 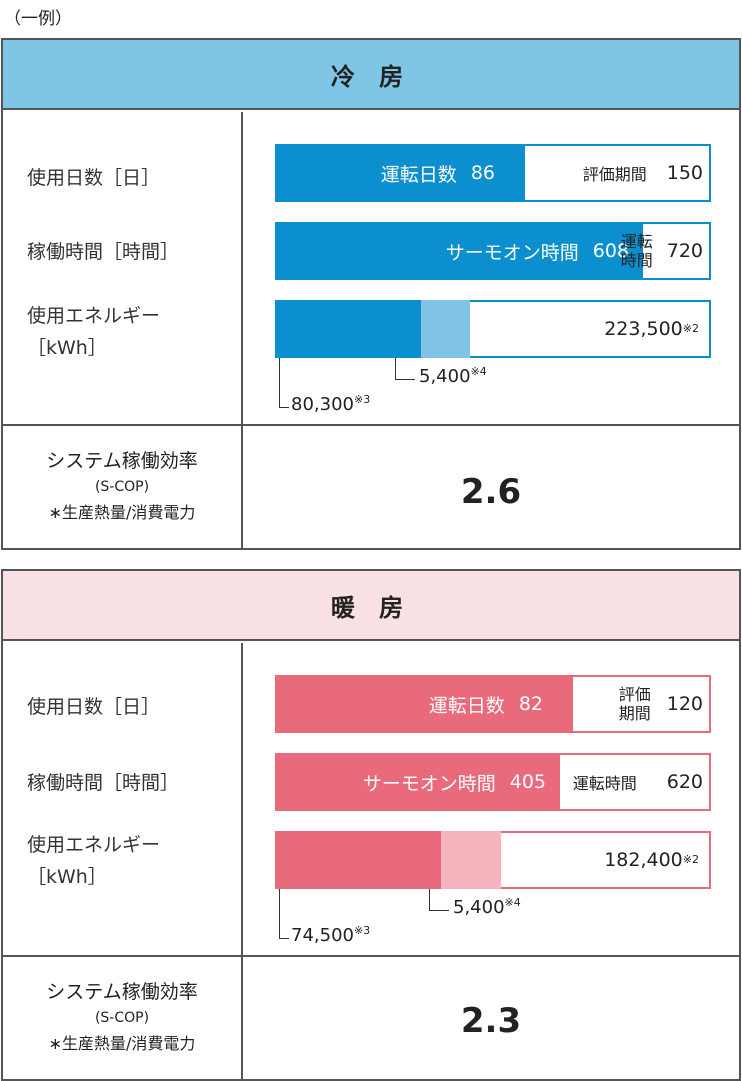 What do you see at coordinates (530, 704) in the screenshot?
I see `days-fill-value: 82` at bounding box center [530, 704].